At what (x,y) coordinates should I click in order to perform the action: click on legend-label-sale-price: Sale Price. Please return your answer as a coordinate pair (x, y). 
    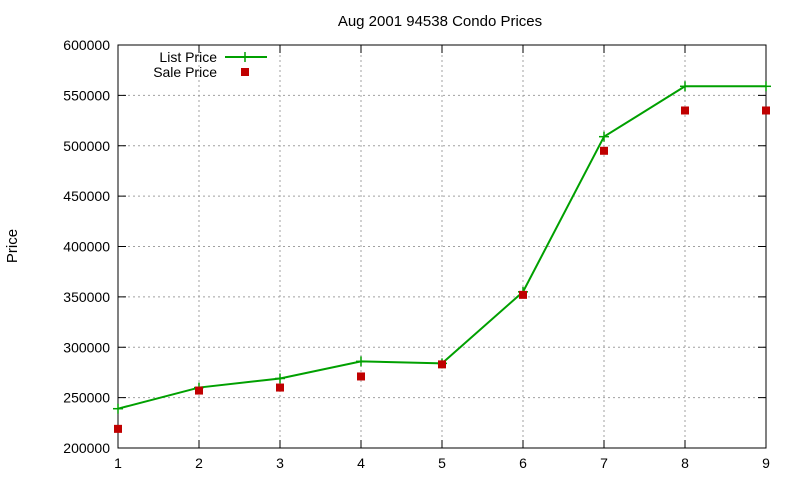
    Looking at the image, I should click on (185, 72).